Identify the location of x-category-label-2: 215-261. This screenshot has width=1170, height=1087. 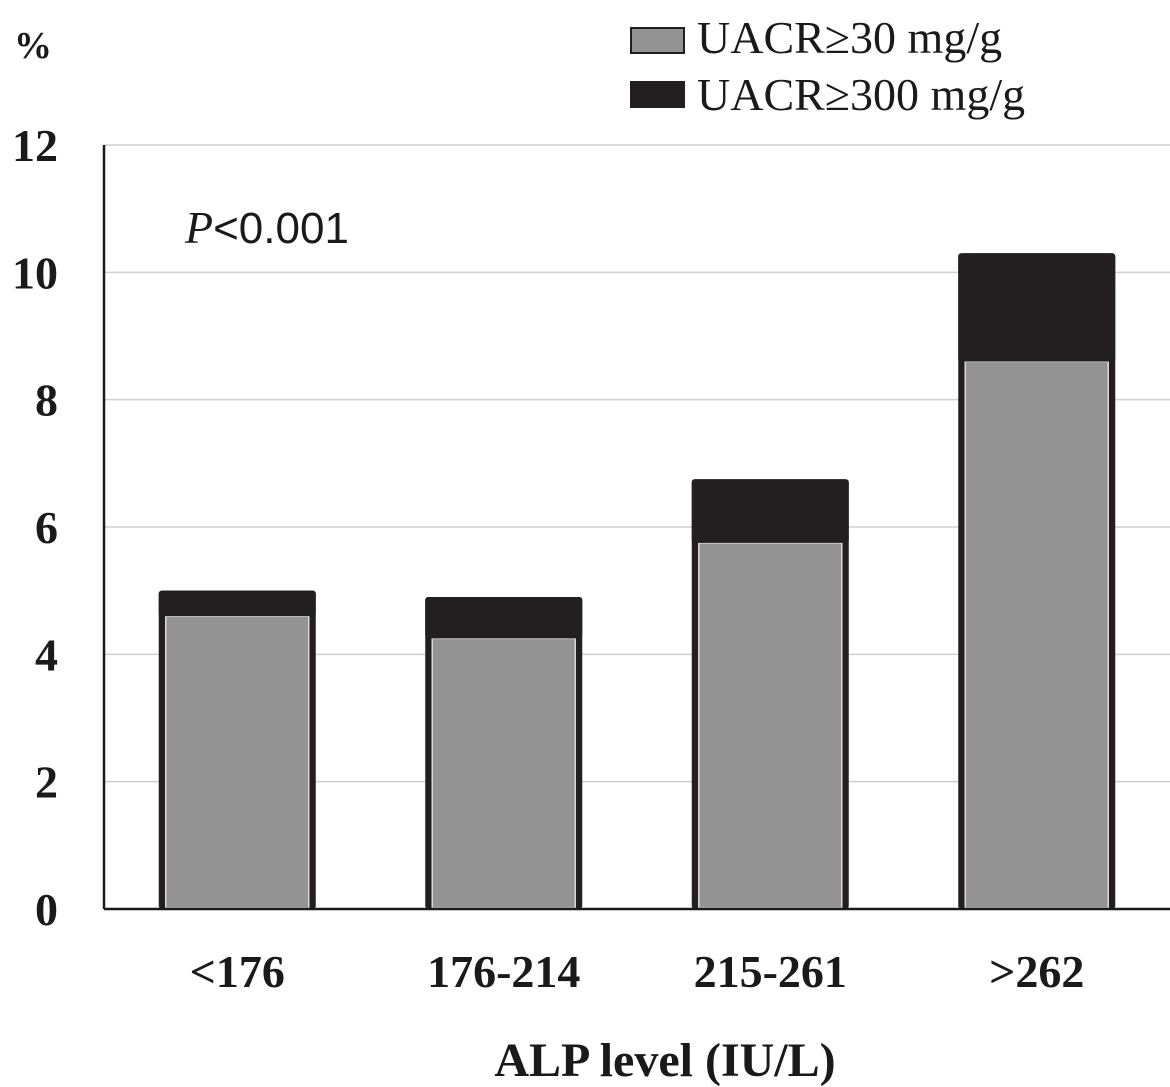
(770, 971).